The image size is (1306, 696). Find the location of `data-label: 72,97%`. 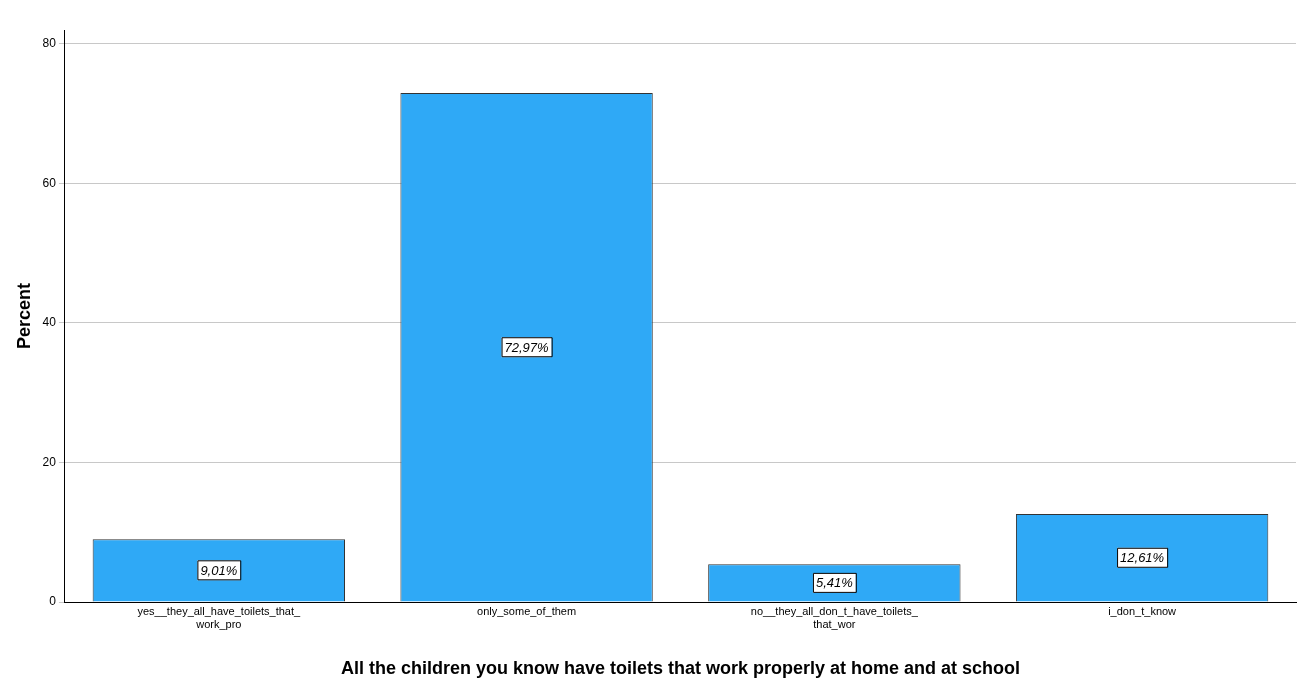

data-label: 72,97% is located at coordinates (526, 347).